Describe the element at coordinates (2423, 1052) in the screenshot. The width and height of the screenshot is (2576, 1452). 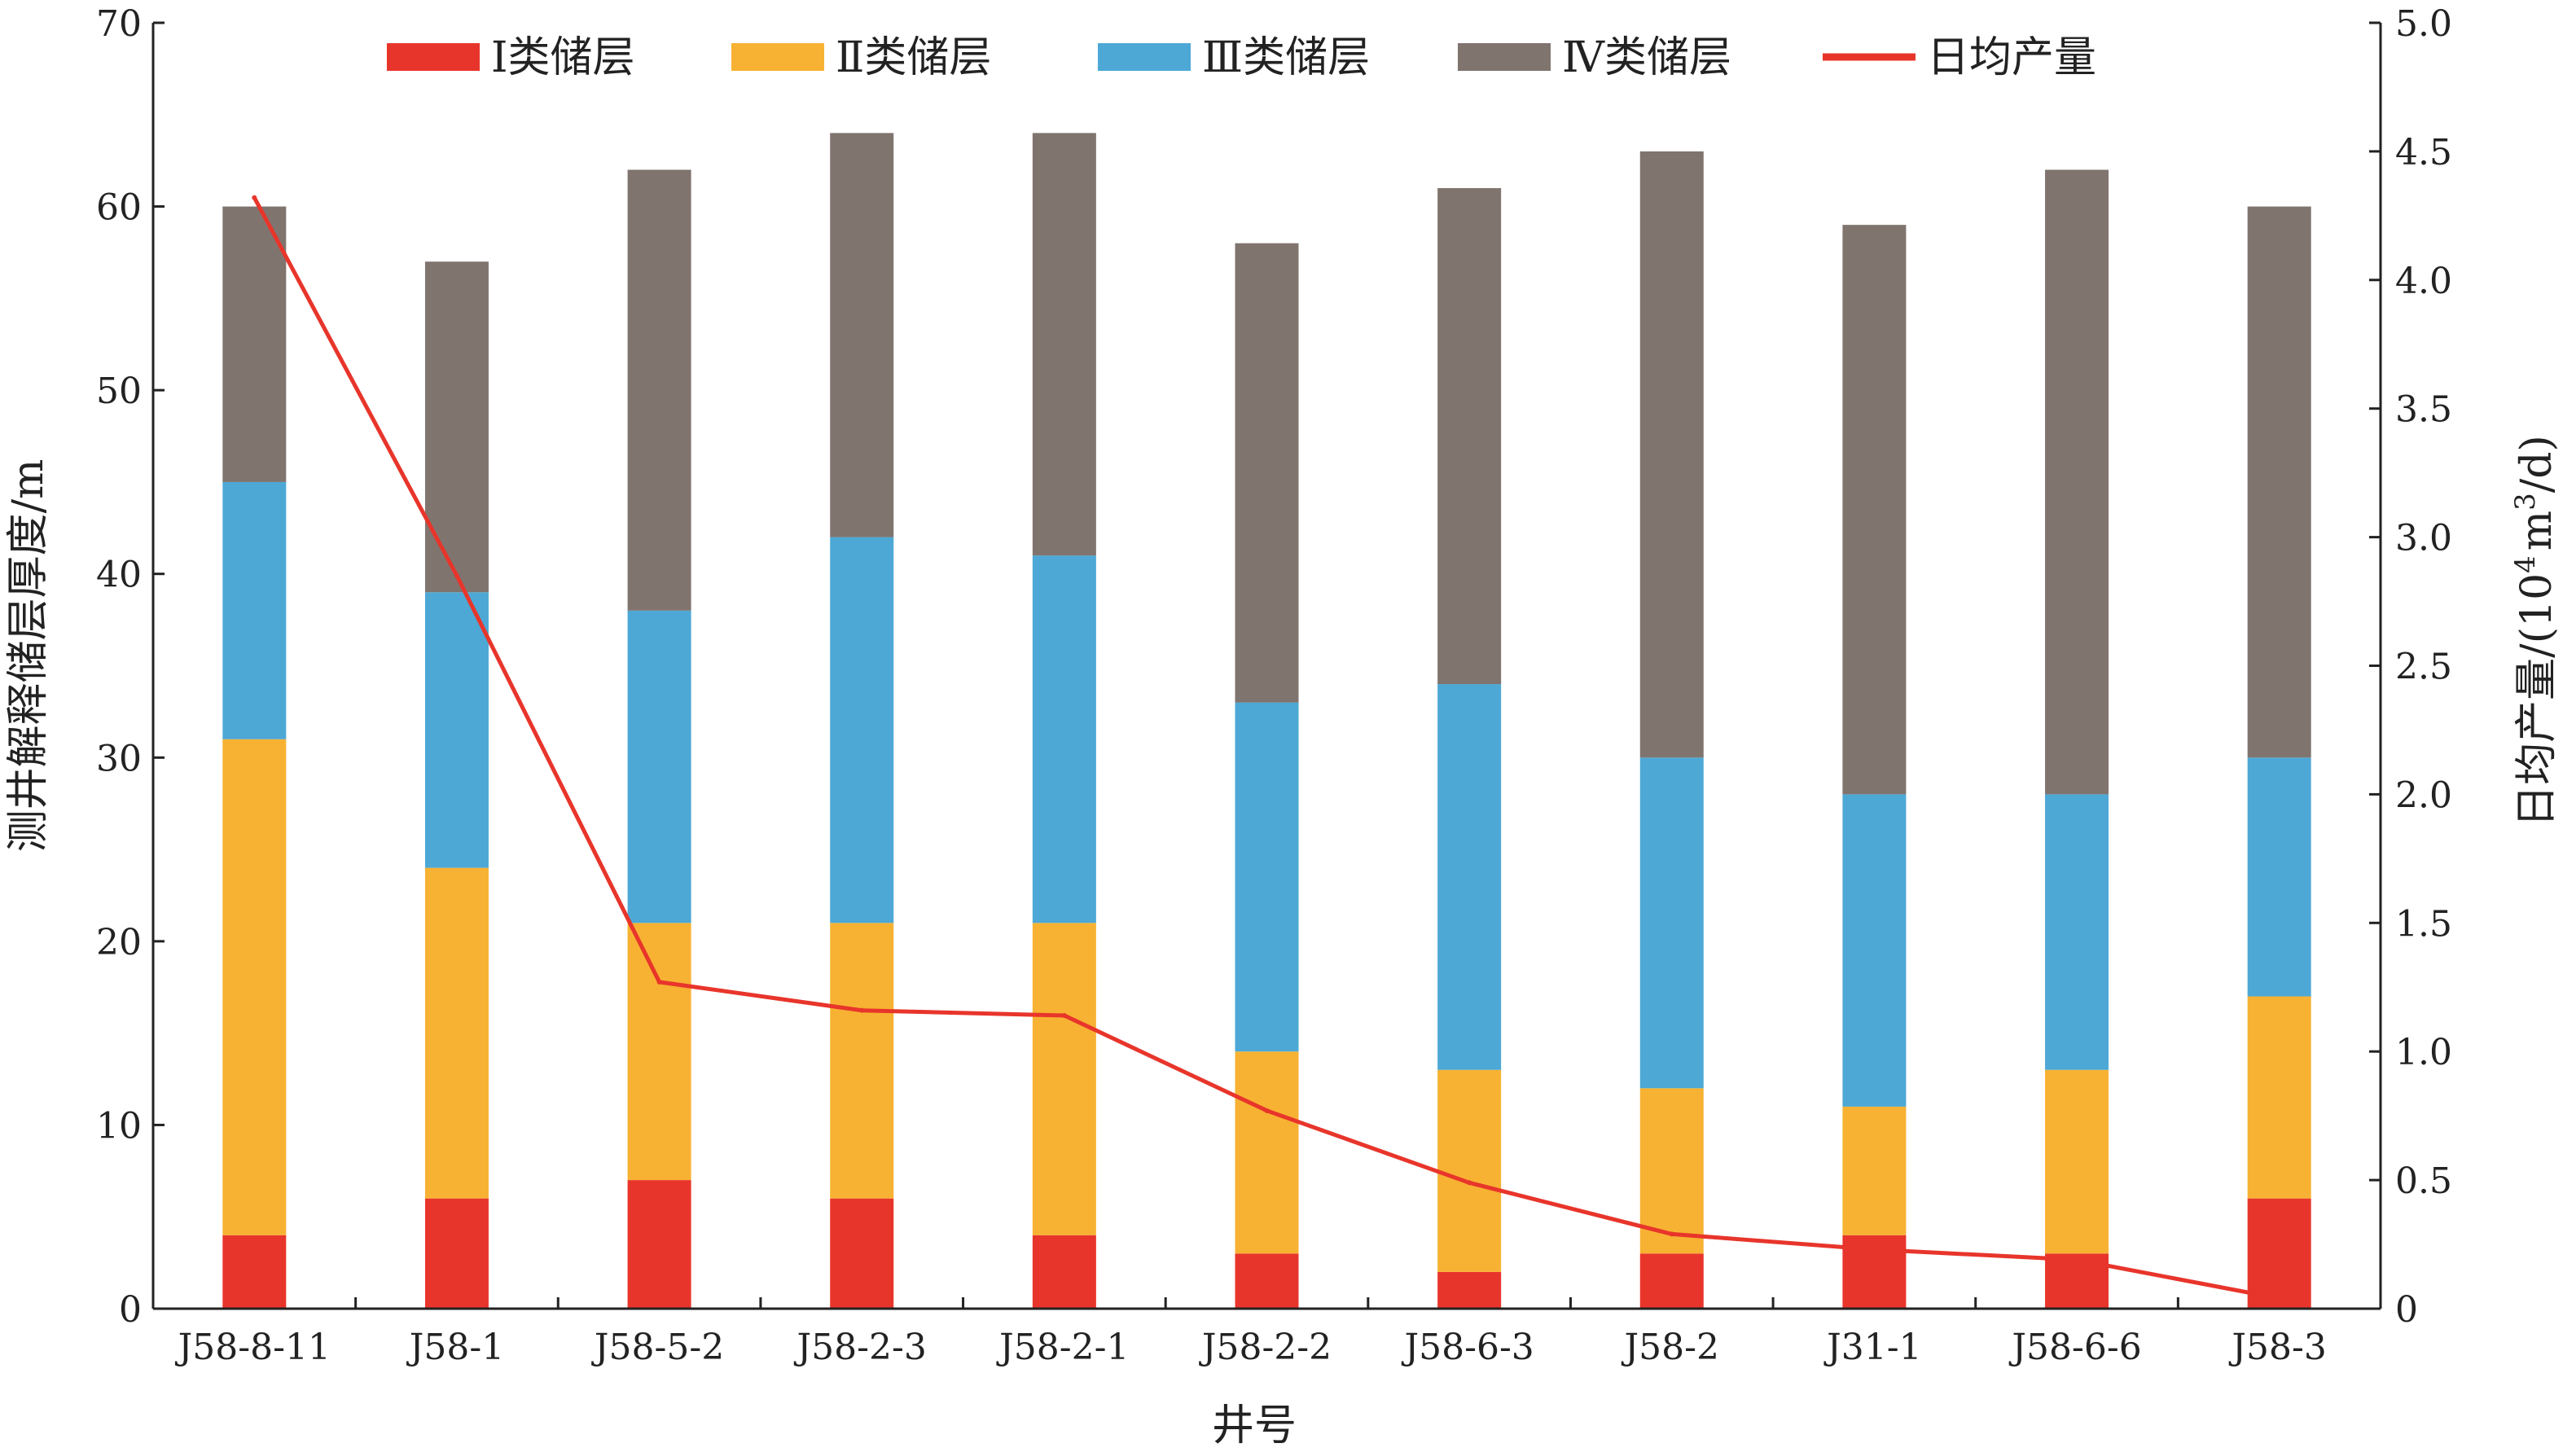
I see `y-right-tick-label: 1.0` at that location.